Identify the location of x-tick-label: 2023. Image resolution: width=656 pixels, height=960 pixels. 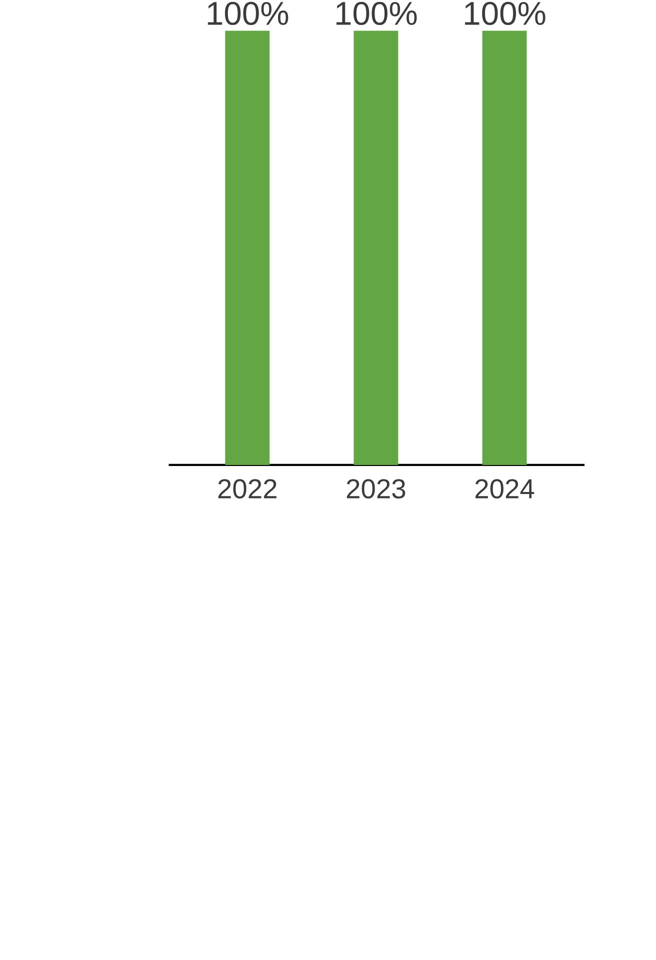
(375, 488).